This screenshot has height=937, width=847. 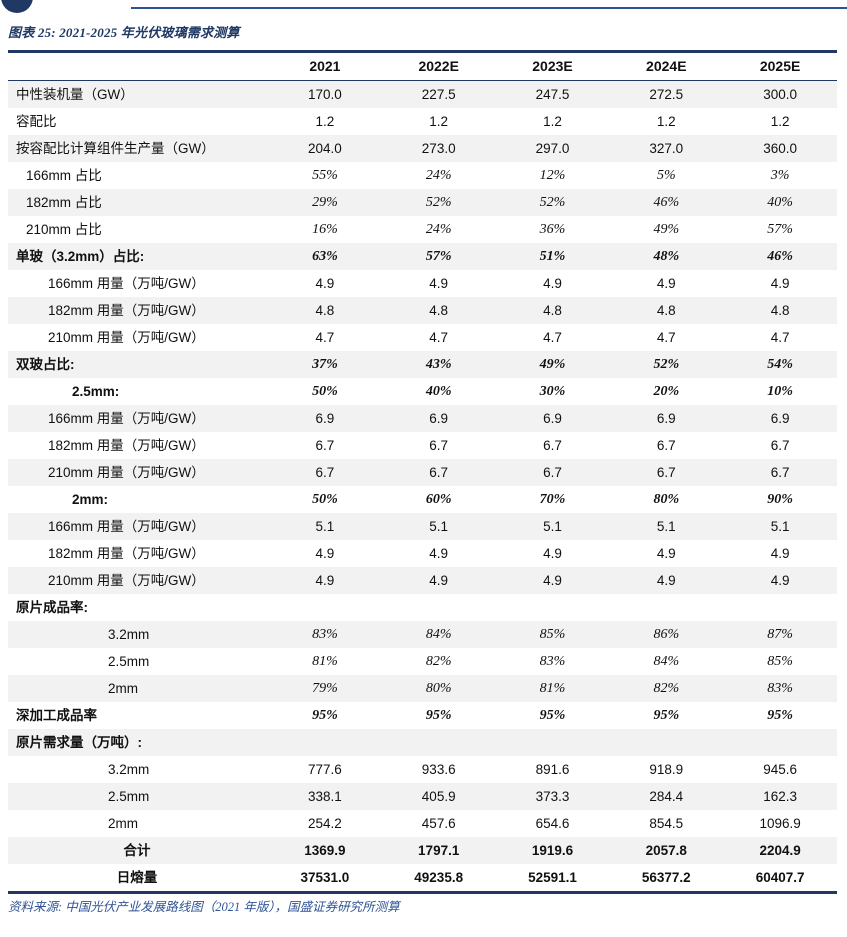 What do you see at coordinates (780, 823) in the screenshot?
I see `cell: 1096.9` at bounding box center [780, 823].